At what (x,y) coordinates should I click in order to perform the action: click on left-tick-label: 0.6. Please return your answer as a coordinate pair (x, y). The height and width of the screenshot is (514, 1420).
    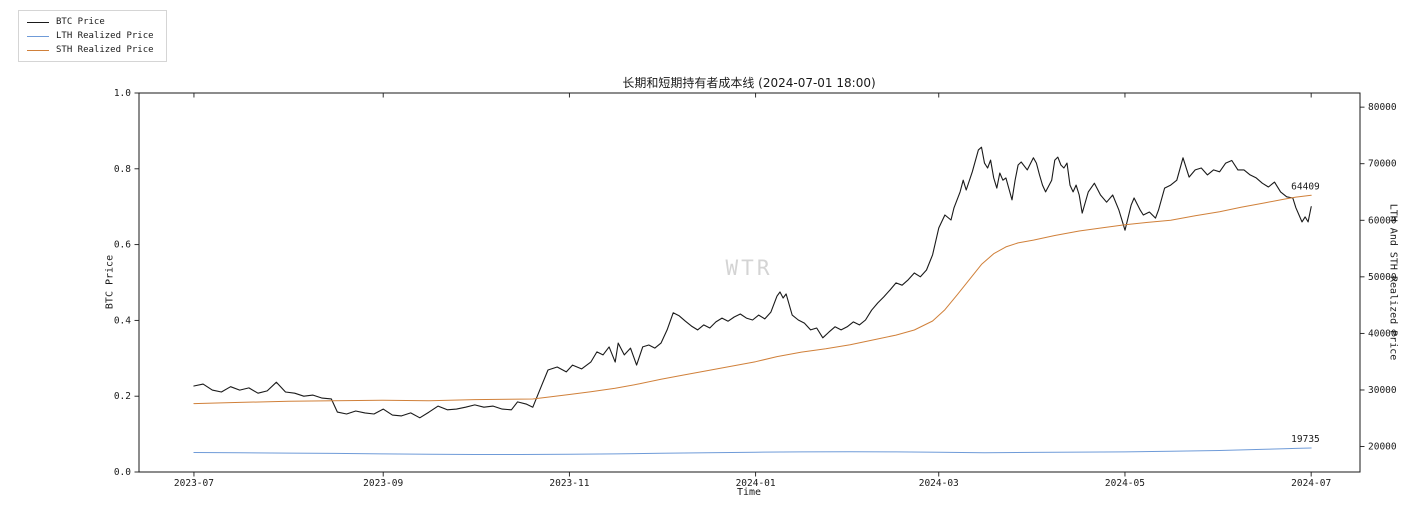
    Looking at the image, I should click on (122, 245).